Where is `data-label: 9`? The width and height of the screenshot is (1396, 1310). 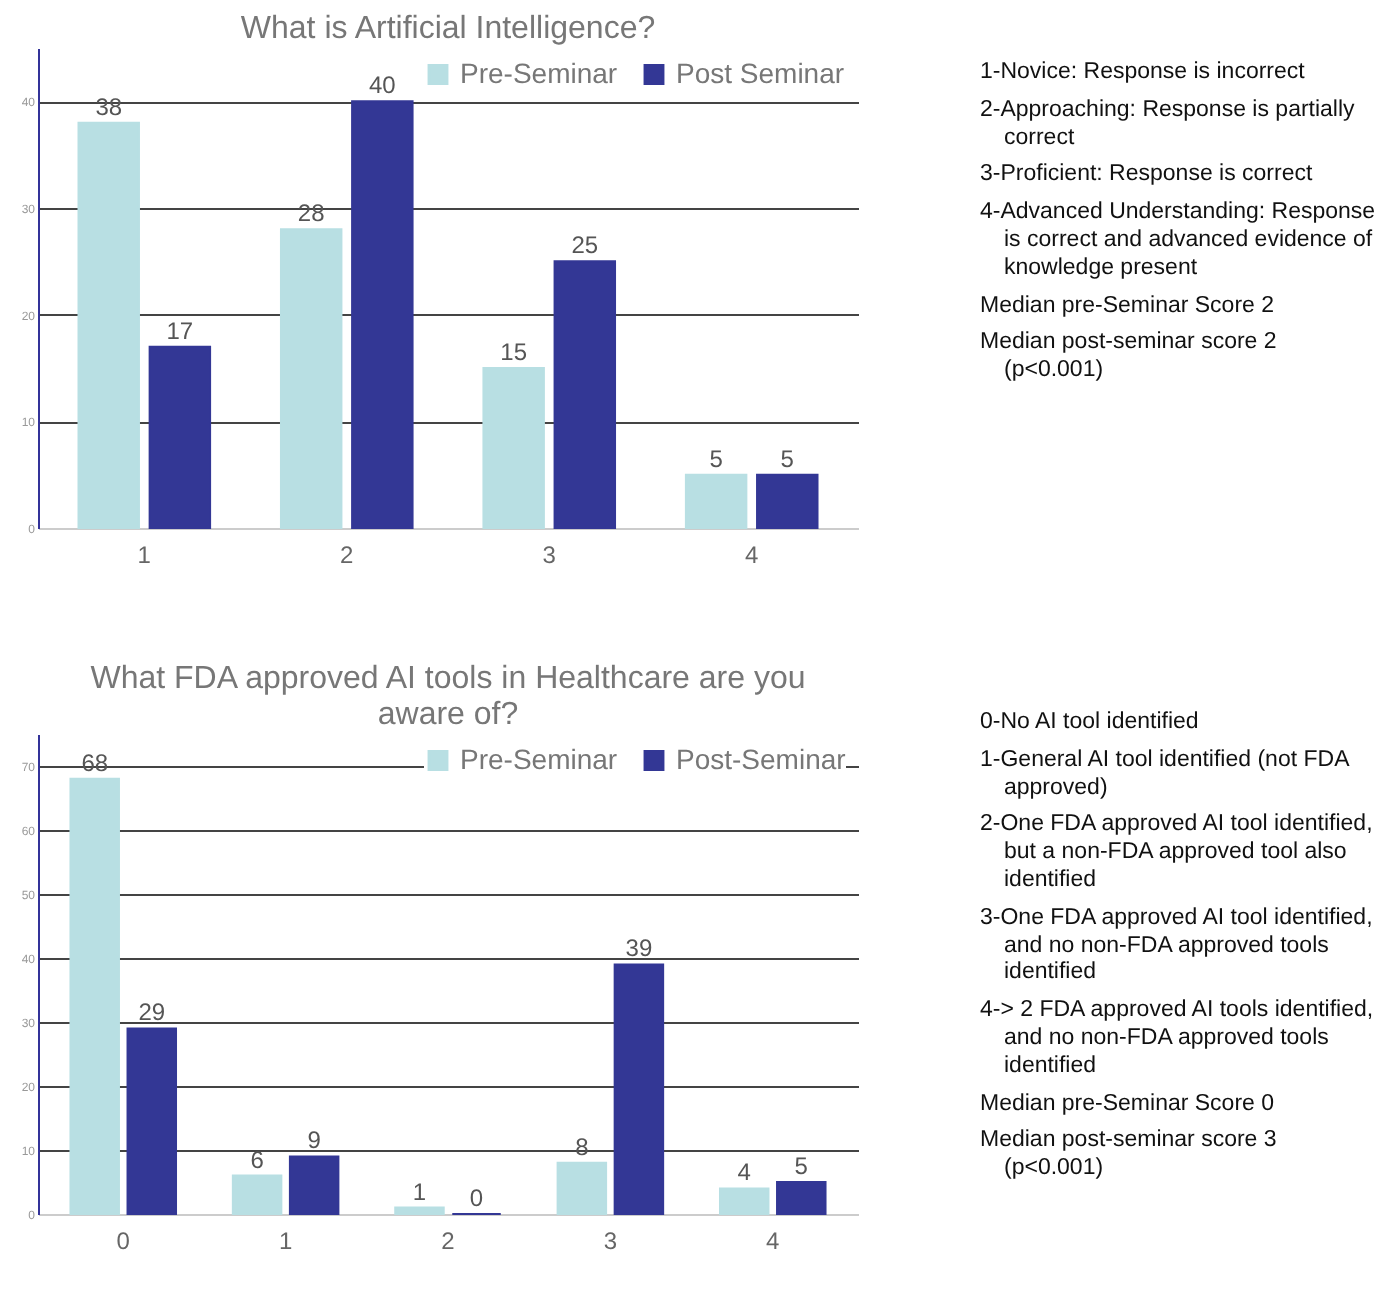 data-label: 9 is located at coordinates (314, 1140).